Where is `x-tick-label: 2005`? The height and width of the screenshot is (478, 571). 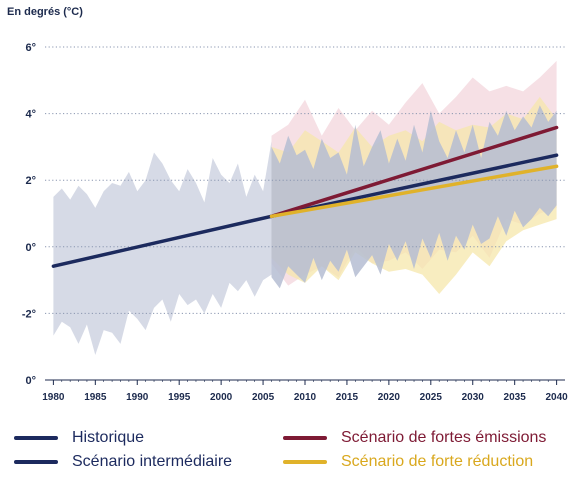 x-tick-label: 2005 is located at coordinates (263, 397).